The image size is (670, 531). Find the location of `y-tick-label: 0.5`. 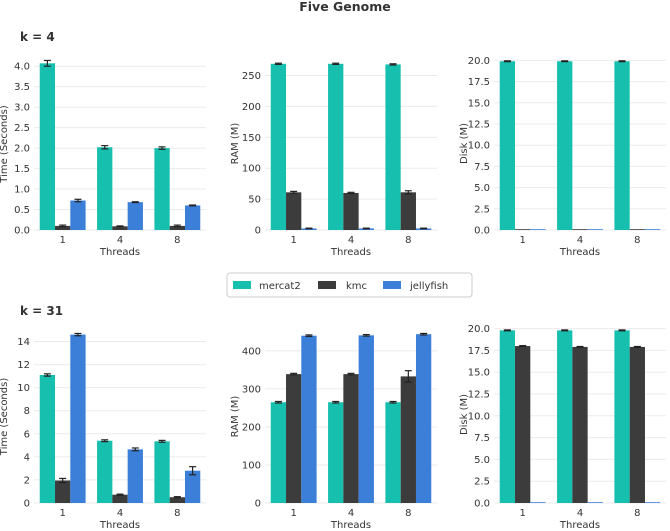

y-tick-label: 0.5 is located at coordinates (22, 210).